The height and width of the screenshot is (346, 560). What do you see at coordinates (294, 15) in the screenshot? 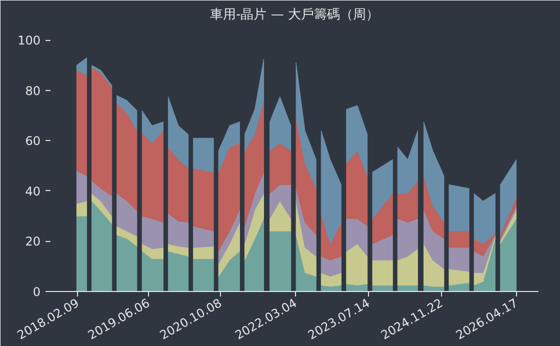
I see `chart-title: 車用-晶片 — 大戶籌碼（周）` at bounding box center [294, 15].